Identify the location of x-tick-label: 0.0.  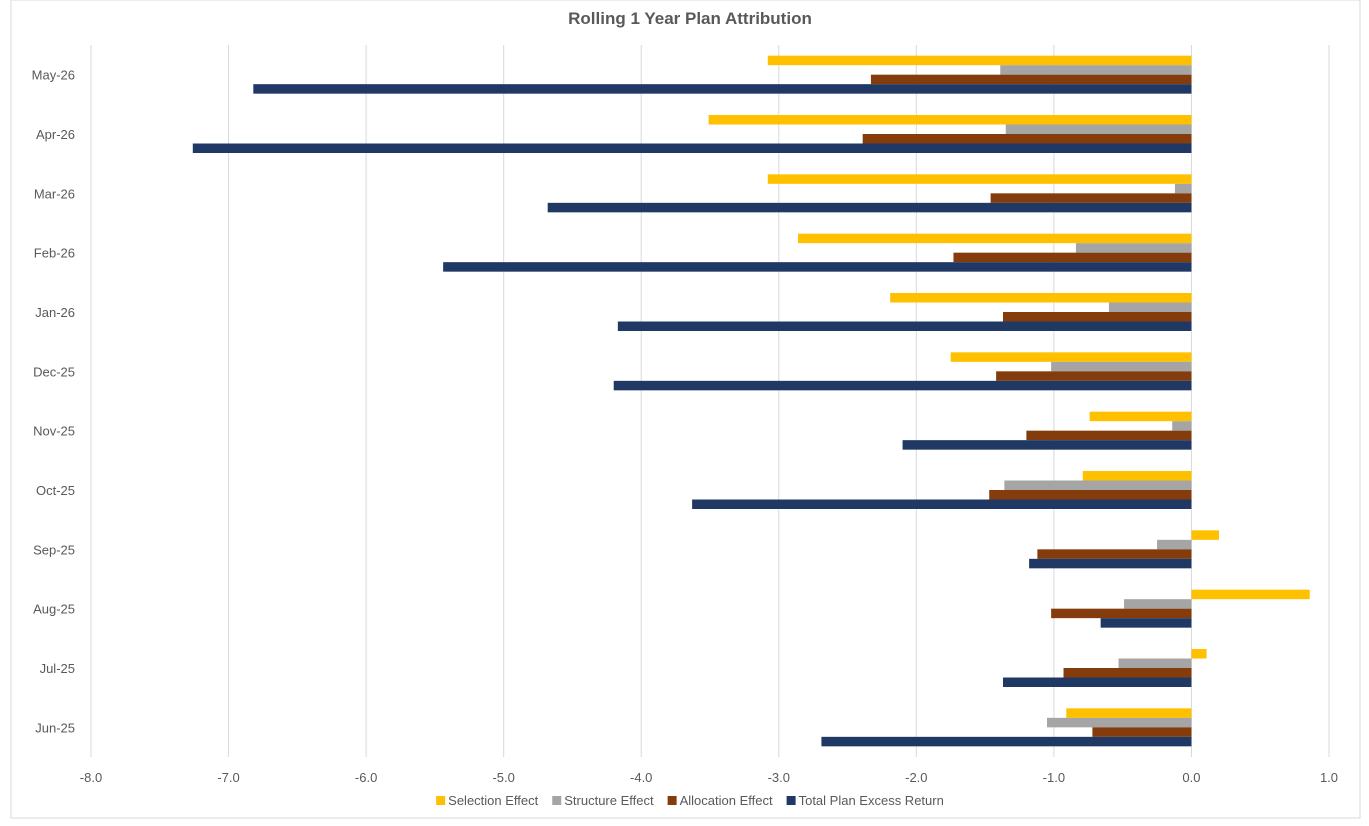
(1191, 777).